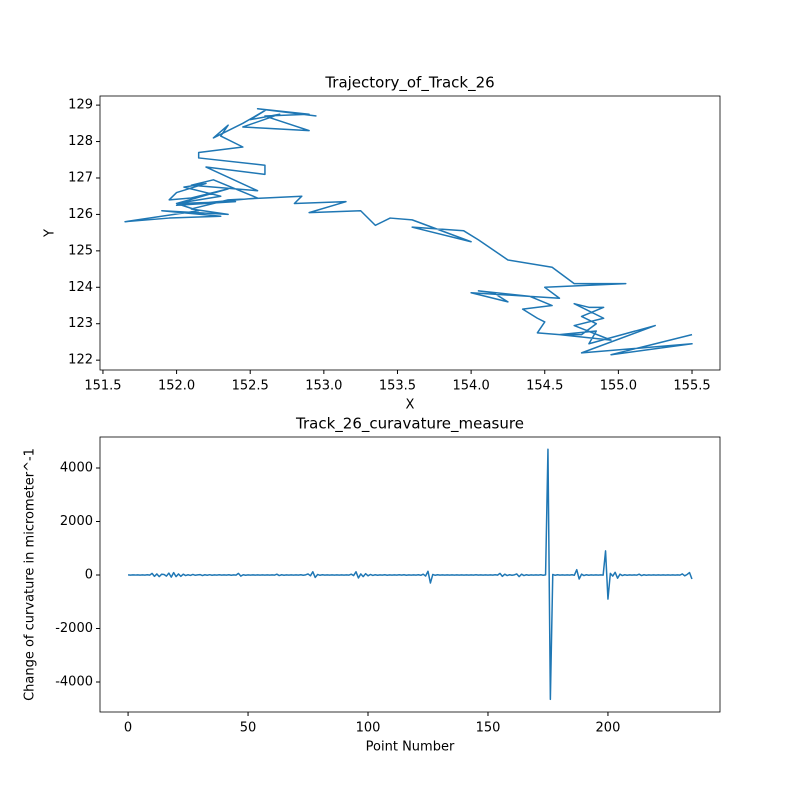  What do you see at coordinates (409, 424) in the screenshot?
I see `chart-title: Track_26_curavature_measure` at bounding box center [409, 424].